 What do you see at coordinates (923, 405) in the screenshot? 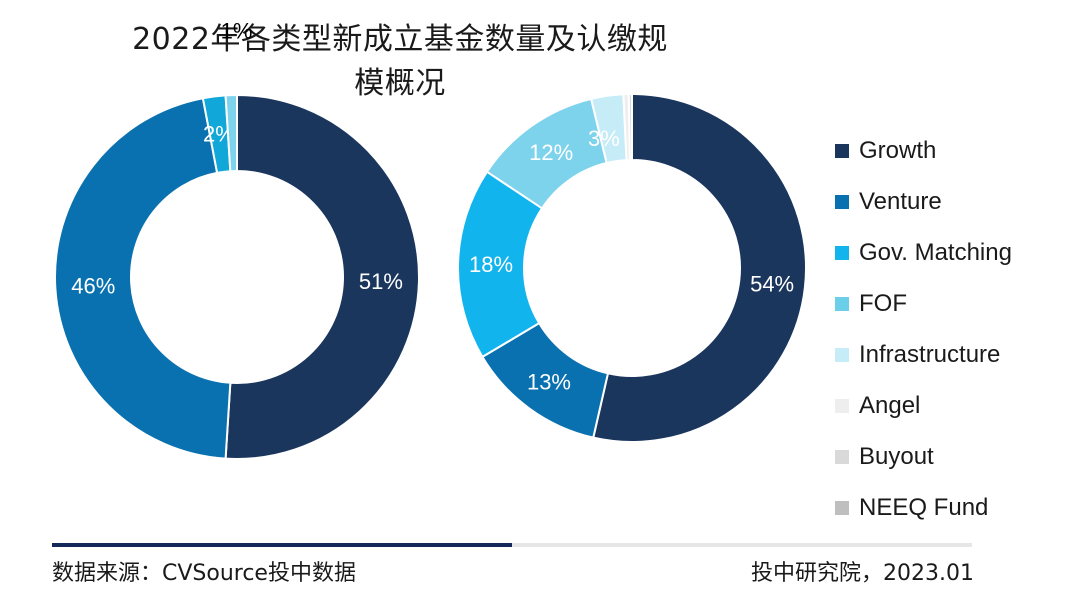
I see `legend-item: Angel` at bounding box center [923, 405].